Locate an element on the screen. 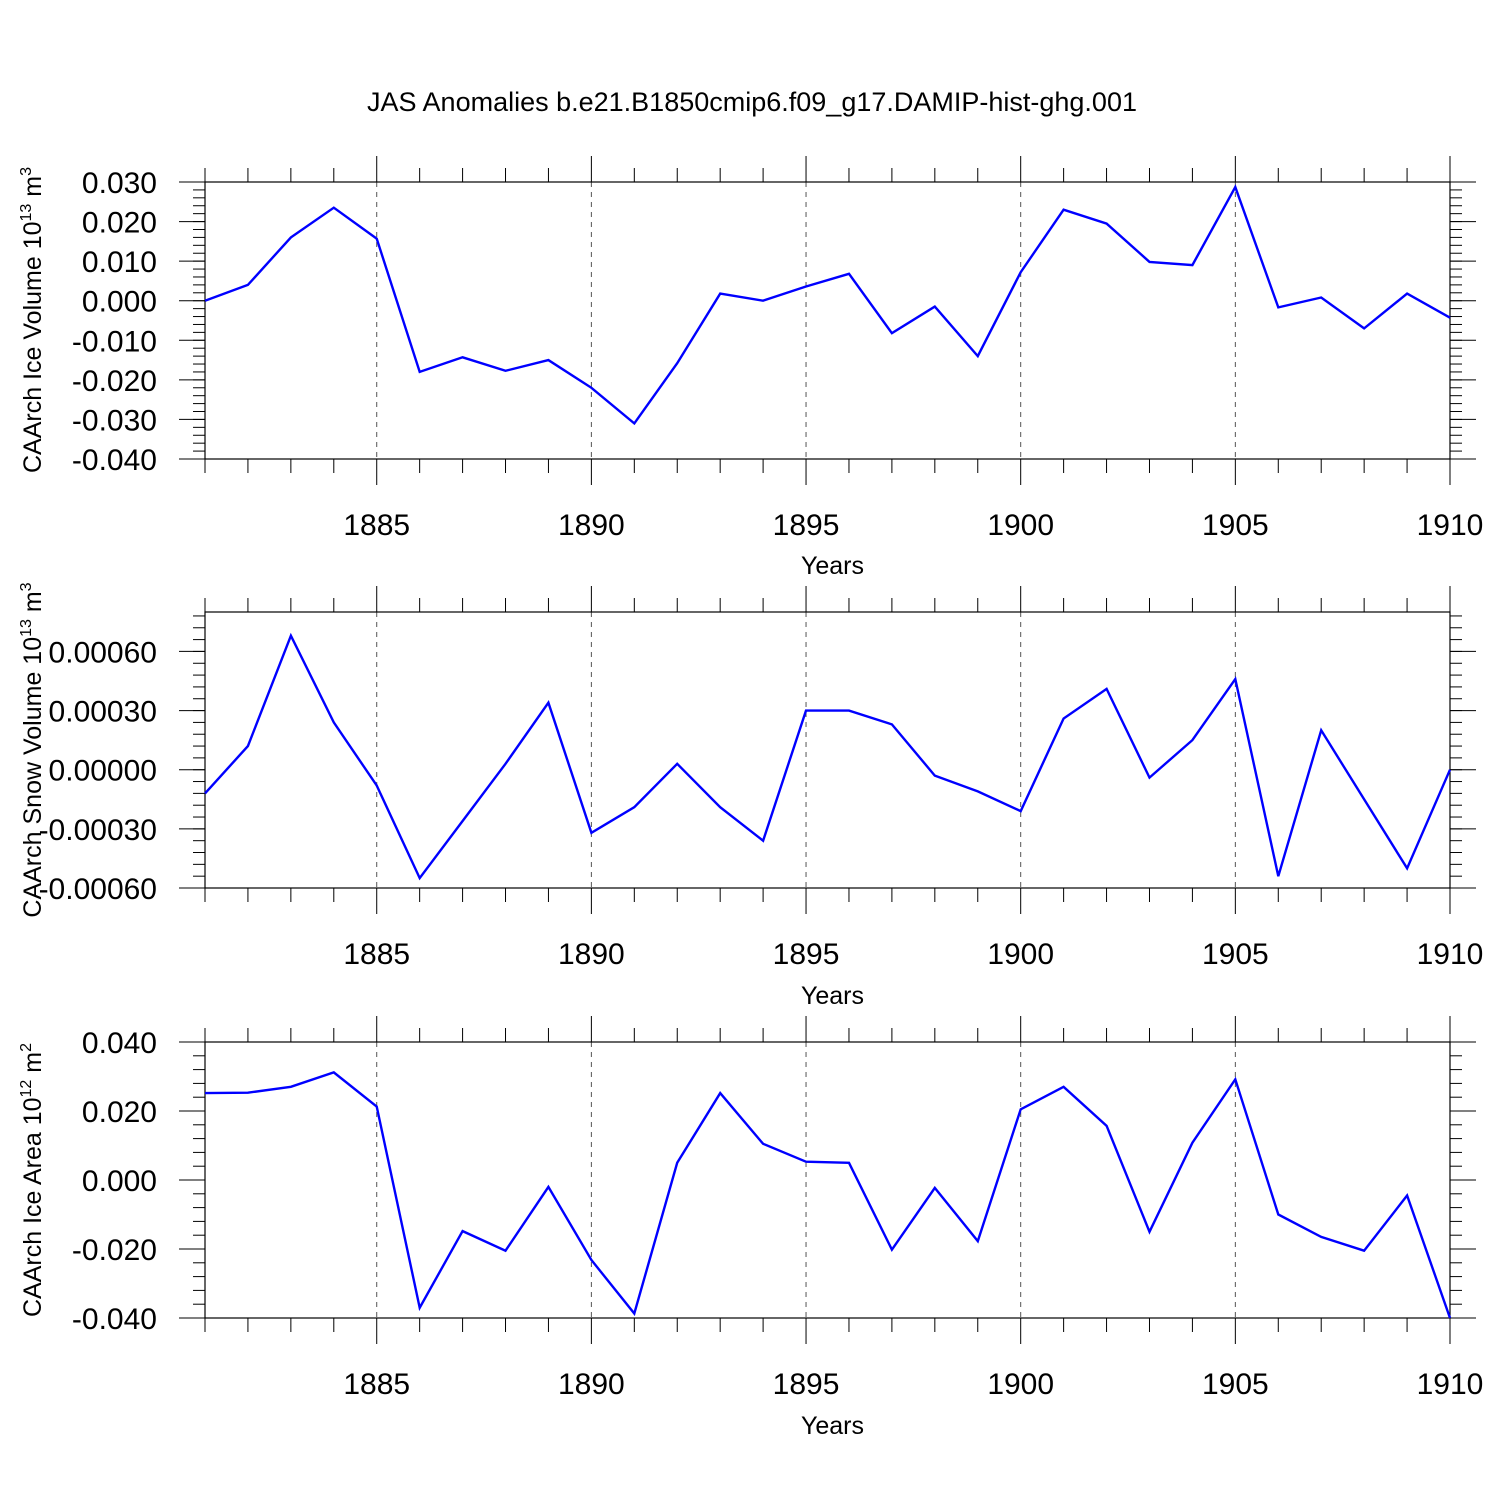  y-tick-label: -0.010 is located at coordinates (114, 341).